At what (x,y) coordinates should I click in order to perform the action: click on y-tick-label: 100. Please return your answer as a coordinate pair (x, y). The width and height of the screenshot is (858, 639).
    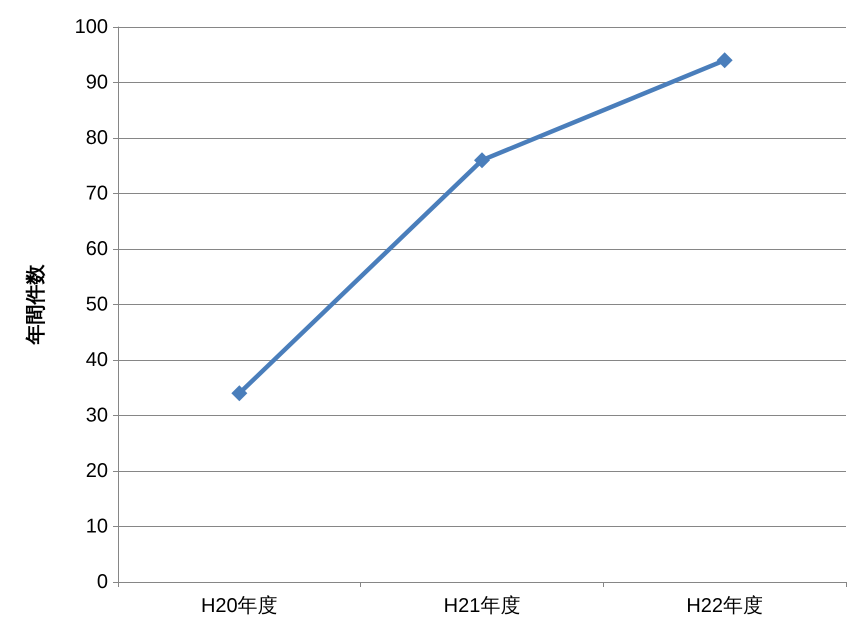
    Looking at the image, I should click on (91, 27).